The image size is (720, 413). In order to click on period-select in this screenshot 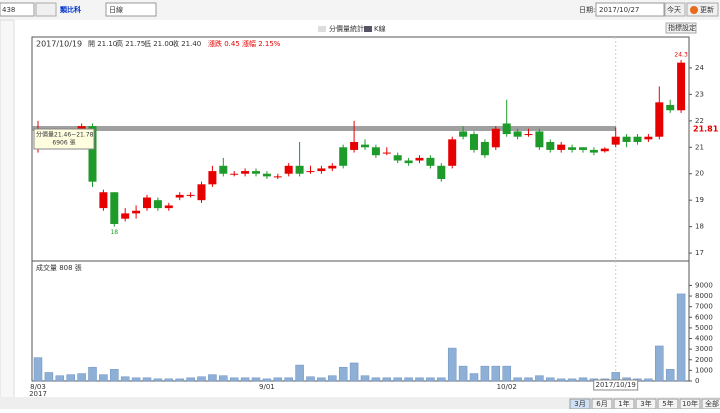, I will do `click(131, 9)`.